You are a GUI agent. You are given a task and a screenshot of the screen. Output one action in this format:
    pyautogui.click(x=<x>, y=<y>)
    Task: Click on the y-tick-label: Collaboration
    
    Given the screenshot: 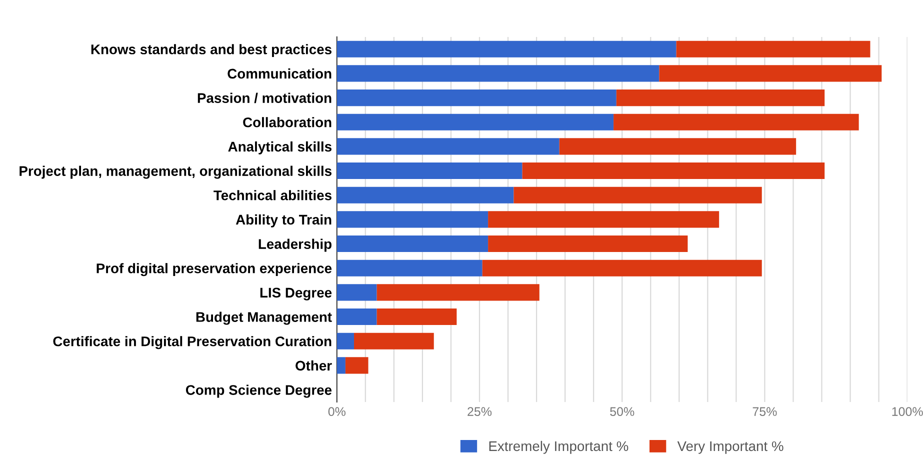 What is the action you would take?
    pyautogui.click(x=287, y=122)
    